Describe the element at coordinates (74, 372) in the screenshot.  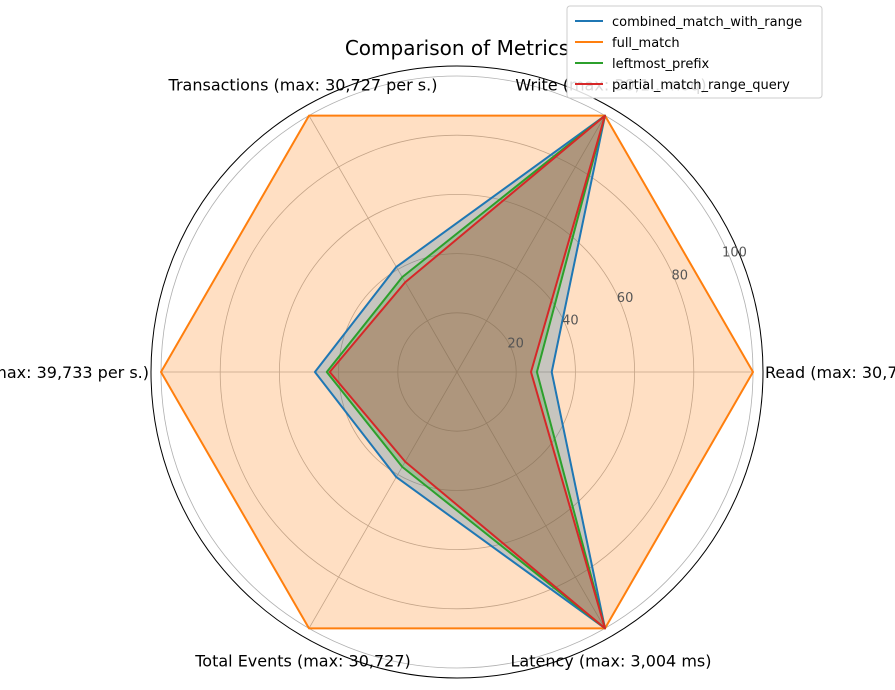
I see `axis-label-4: Queries (max: 39,733 per s.)` at that location.